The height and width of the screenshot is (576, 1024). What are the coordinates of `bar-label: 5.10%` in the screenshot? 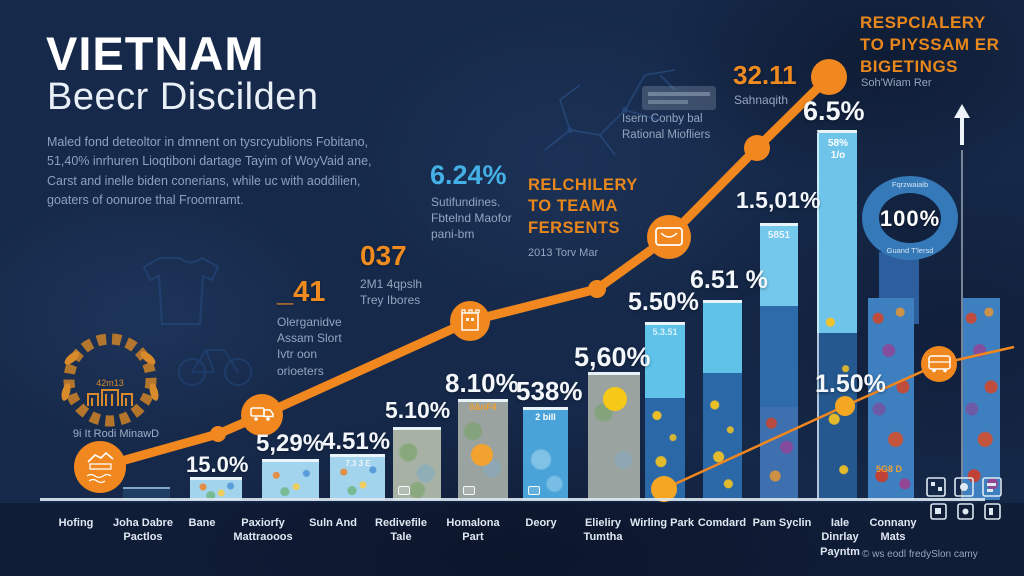 It's located at (418, 410).